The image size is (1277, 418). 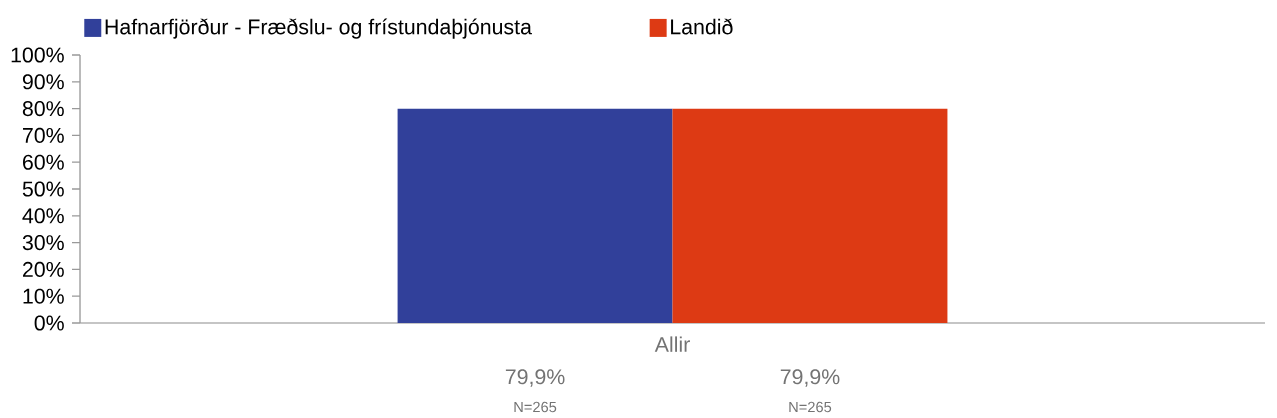 What do you see at coordinates (43, 82) in the screenshot?
I see `y-tick-label: 90%` at bounding box center [43, 82].